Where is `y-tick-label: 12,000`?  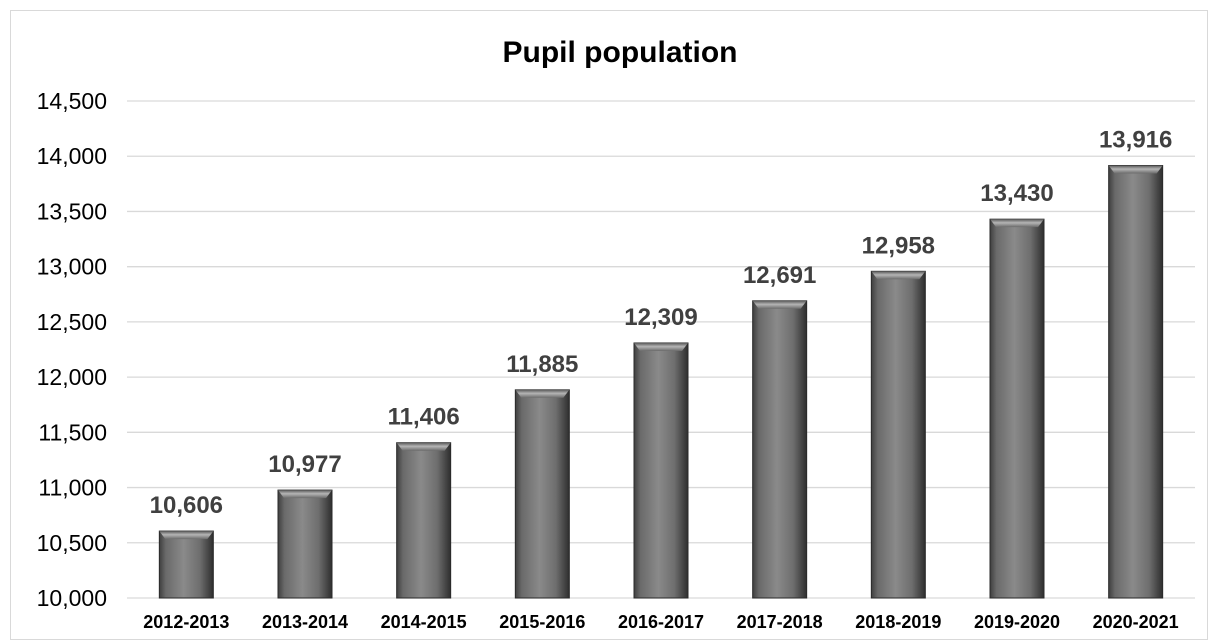 y-tick-label: 12,000 is located at coordinates (72, 377).